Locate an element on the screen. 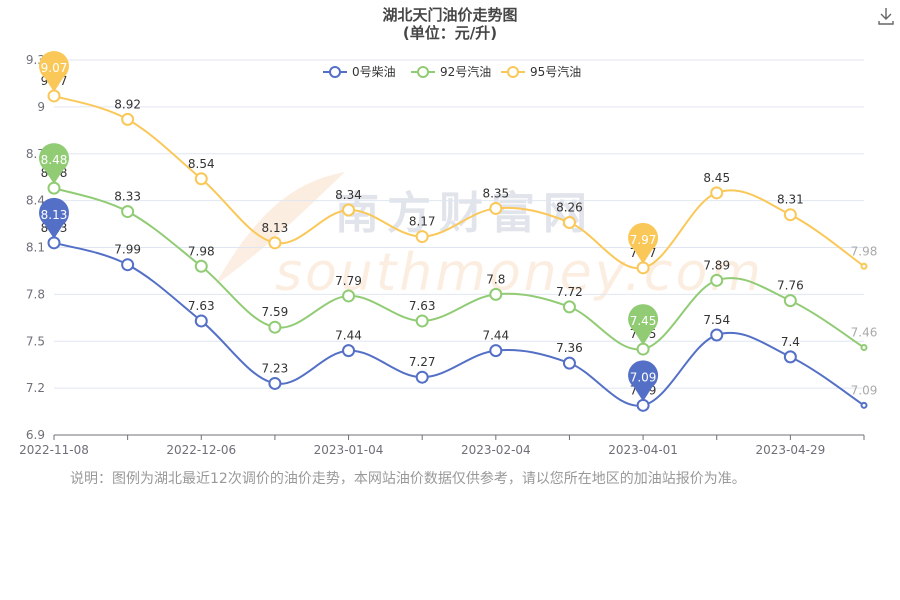 The height and width of the screenshot is (600, 900). legend-item: 95号汽油 is located at coordinates (541, 71).